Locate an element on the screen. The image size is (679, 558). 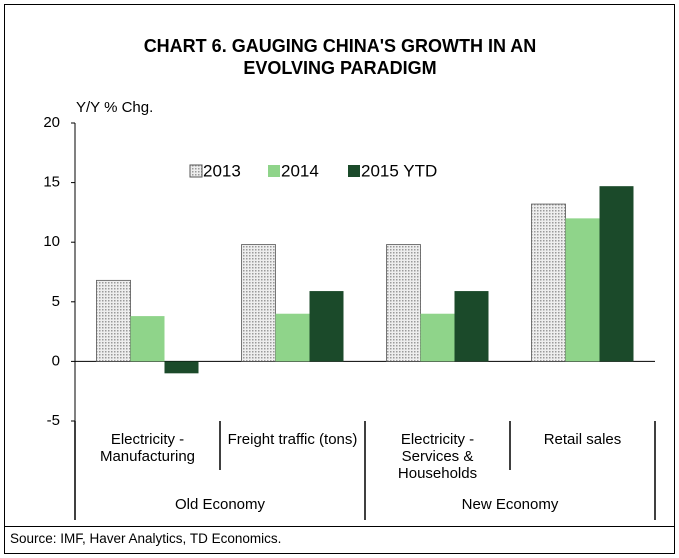
x-tick-label: Retail sales is located at coordinates (583, 439).